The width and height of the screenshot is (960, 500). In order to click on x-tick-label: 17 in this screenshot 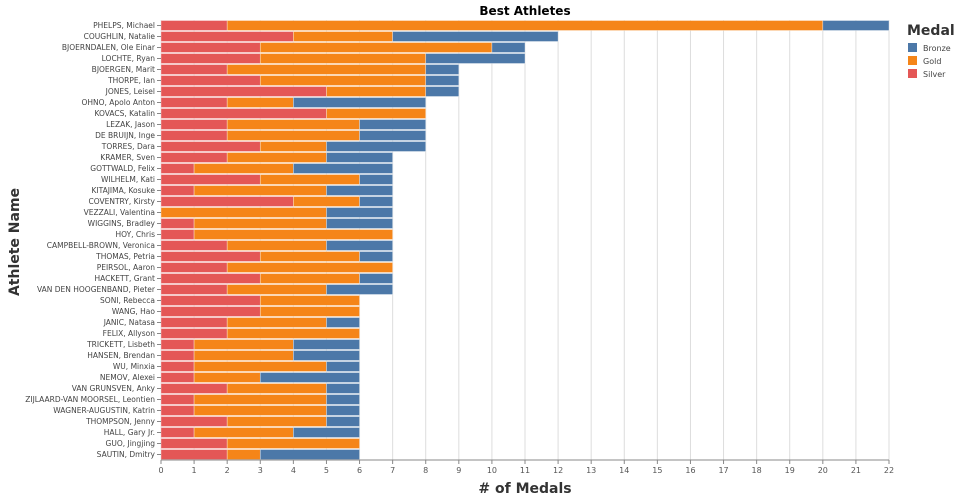, I will do `click(723, 470)`.